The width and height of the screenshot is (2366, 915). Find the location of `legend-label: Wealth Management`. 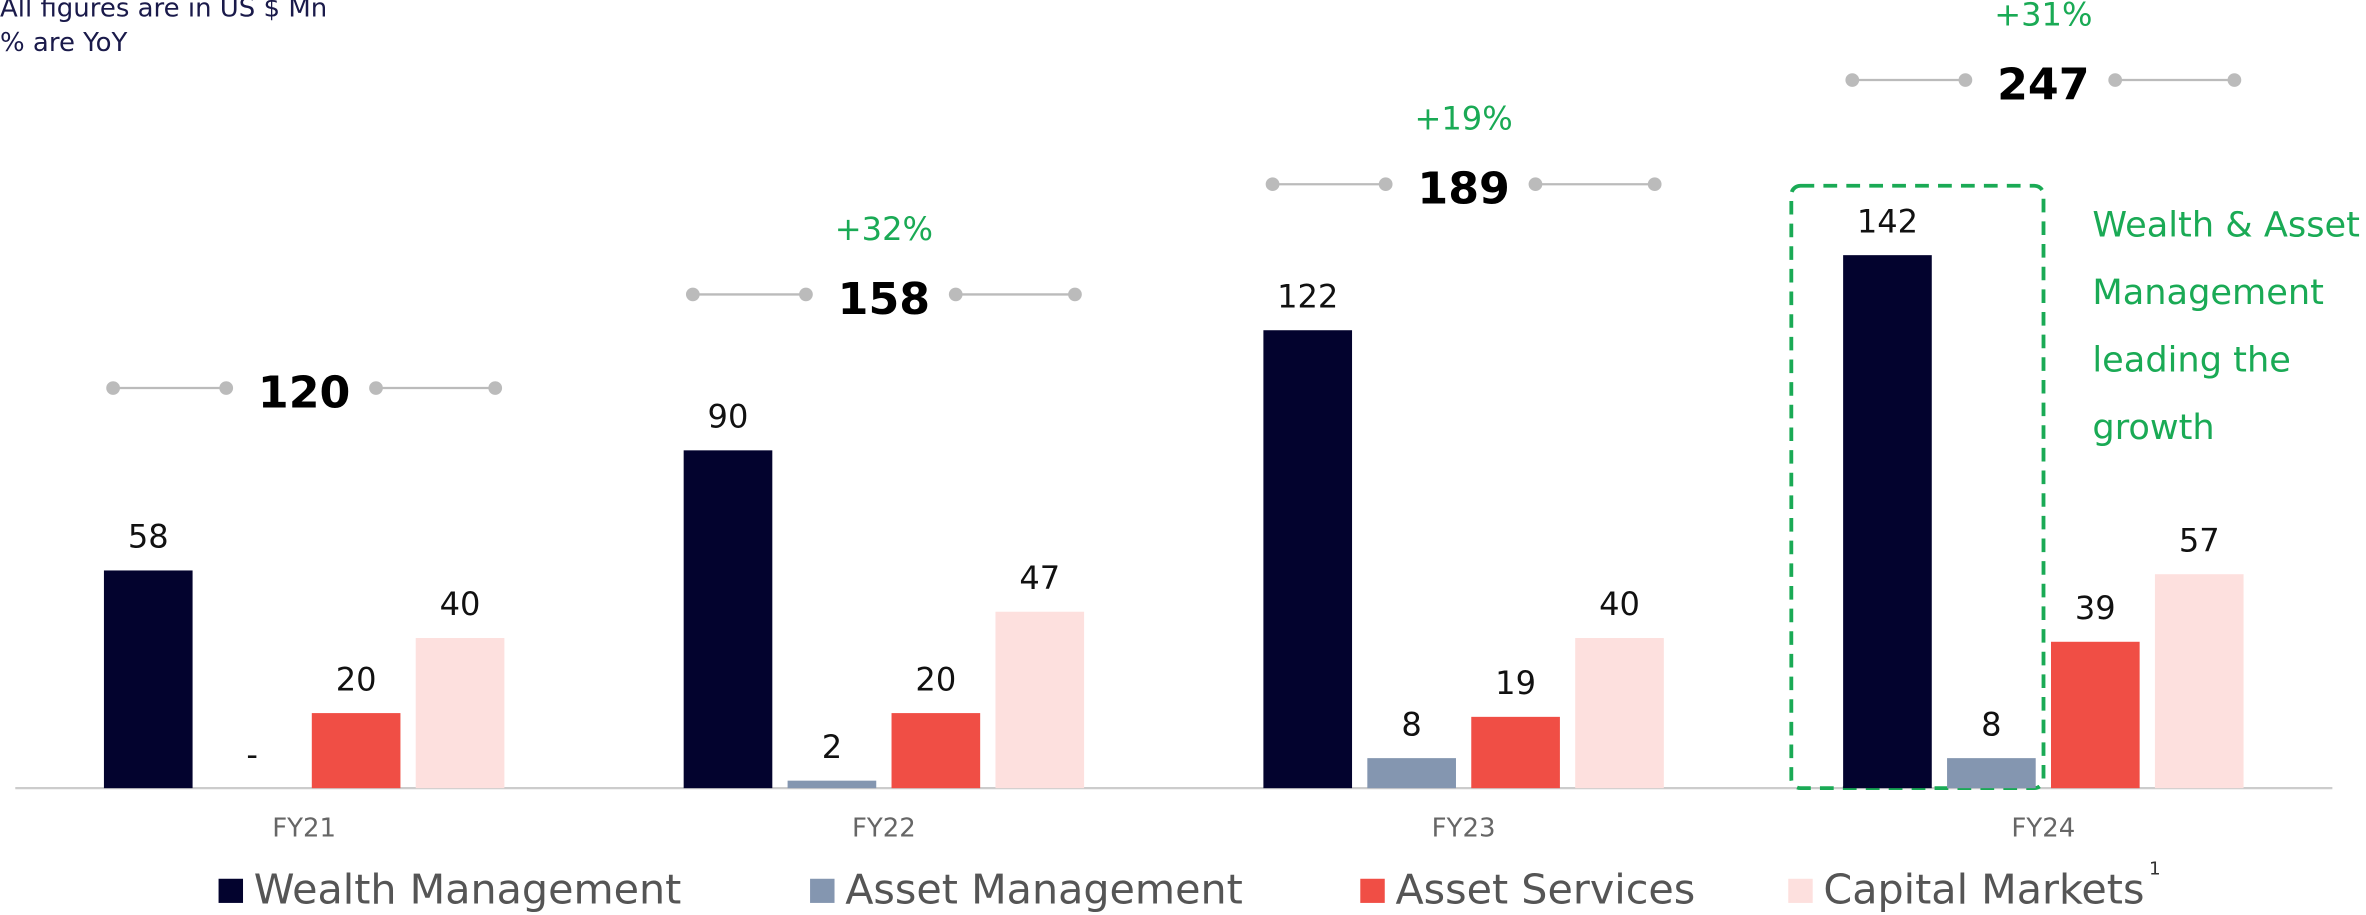

legend-label: Wealth Management is located at coordinates (468, 890).